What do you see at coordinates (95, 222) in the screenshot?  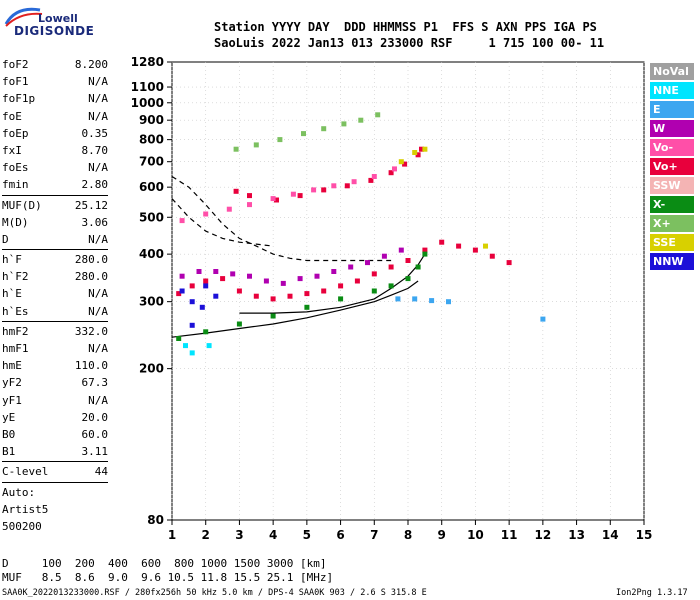 I see `param-value: 3.06` at bounding box center [95, 222].